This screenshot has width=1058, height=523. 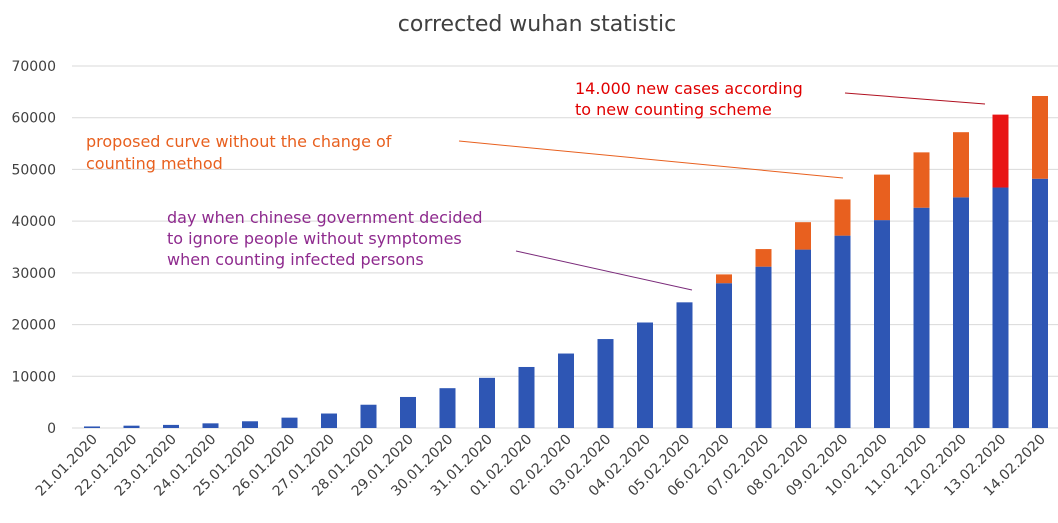 I want to click on bar-segment-series0-11.02.2020, so click(x=921, y=317).